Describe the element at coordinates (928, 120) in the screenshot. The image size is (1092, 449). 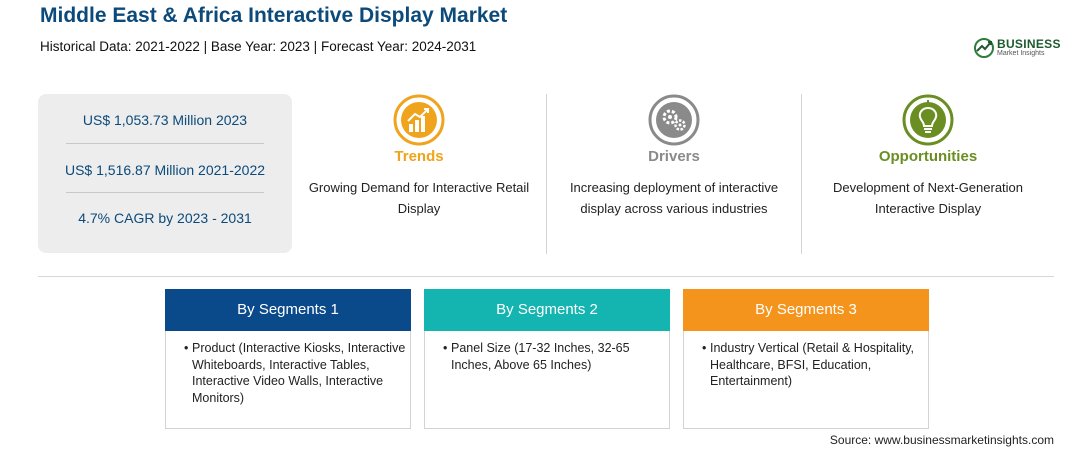
I see `lightbulb-icon` at that location.